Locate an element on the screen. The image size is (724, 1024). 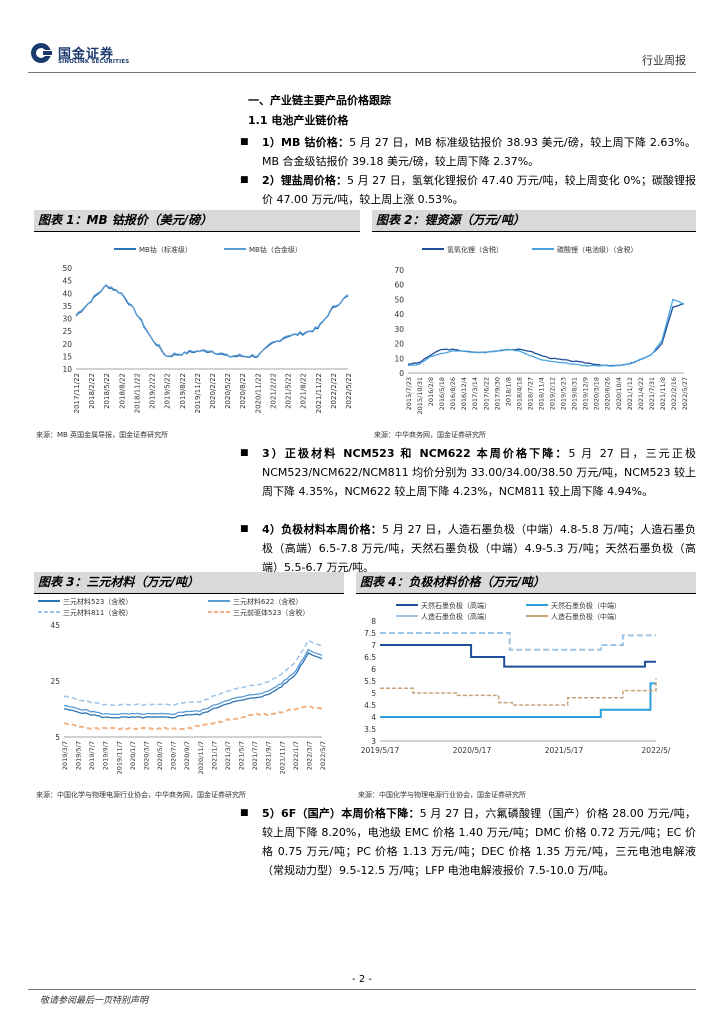
series-line-ncm811 is located at coordinates (193, 673).